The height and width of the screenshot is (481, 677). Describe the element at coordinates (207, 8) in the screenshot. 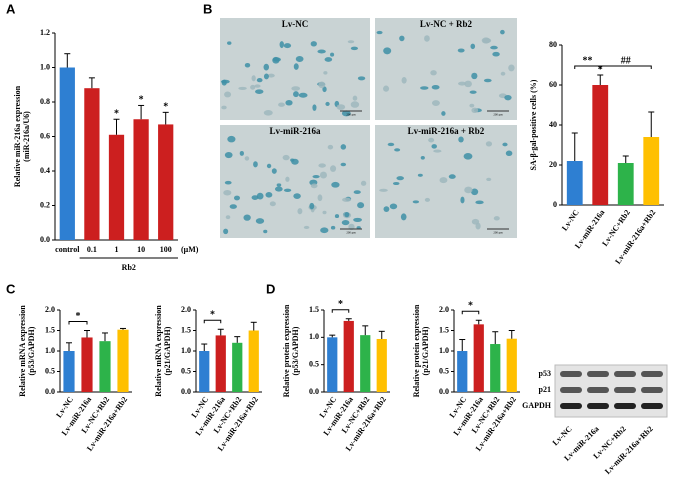

I see `panel-label: B` at that location.